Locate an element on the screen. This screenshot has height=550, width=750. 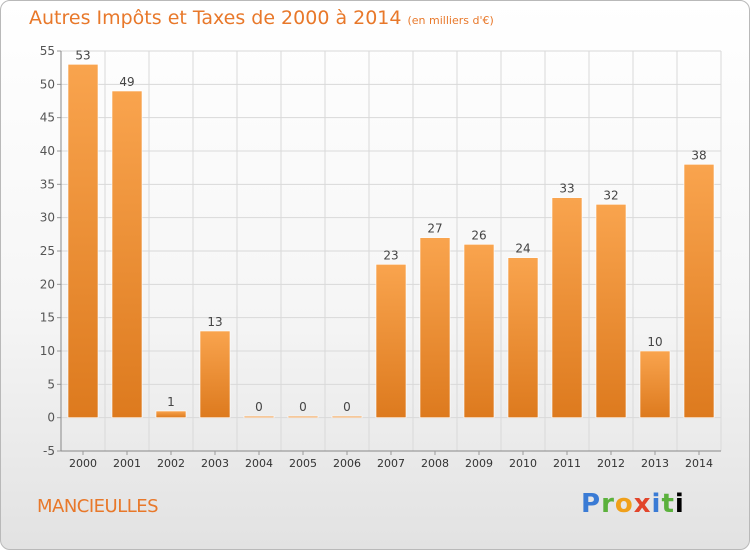
data-label: 1 is located at coordinates (171, 402).